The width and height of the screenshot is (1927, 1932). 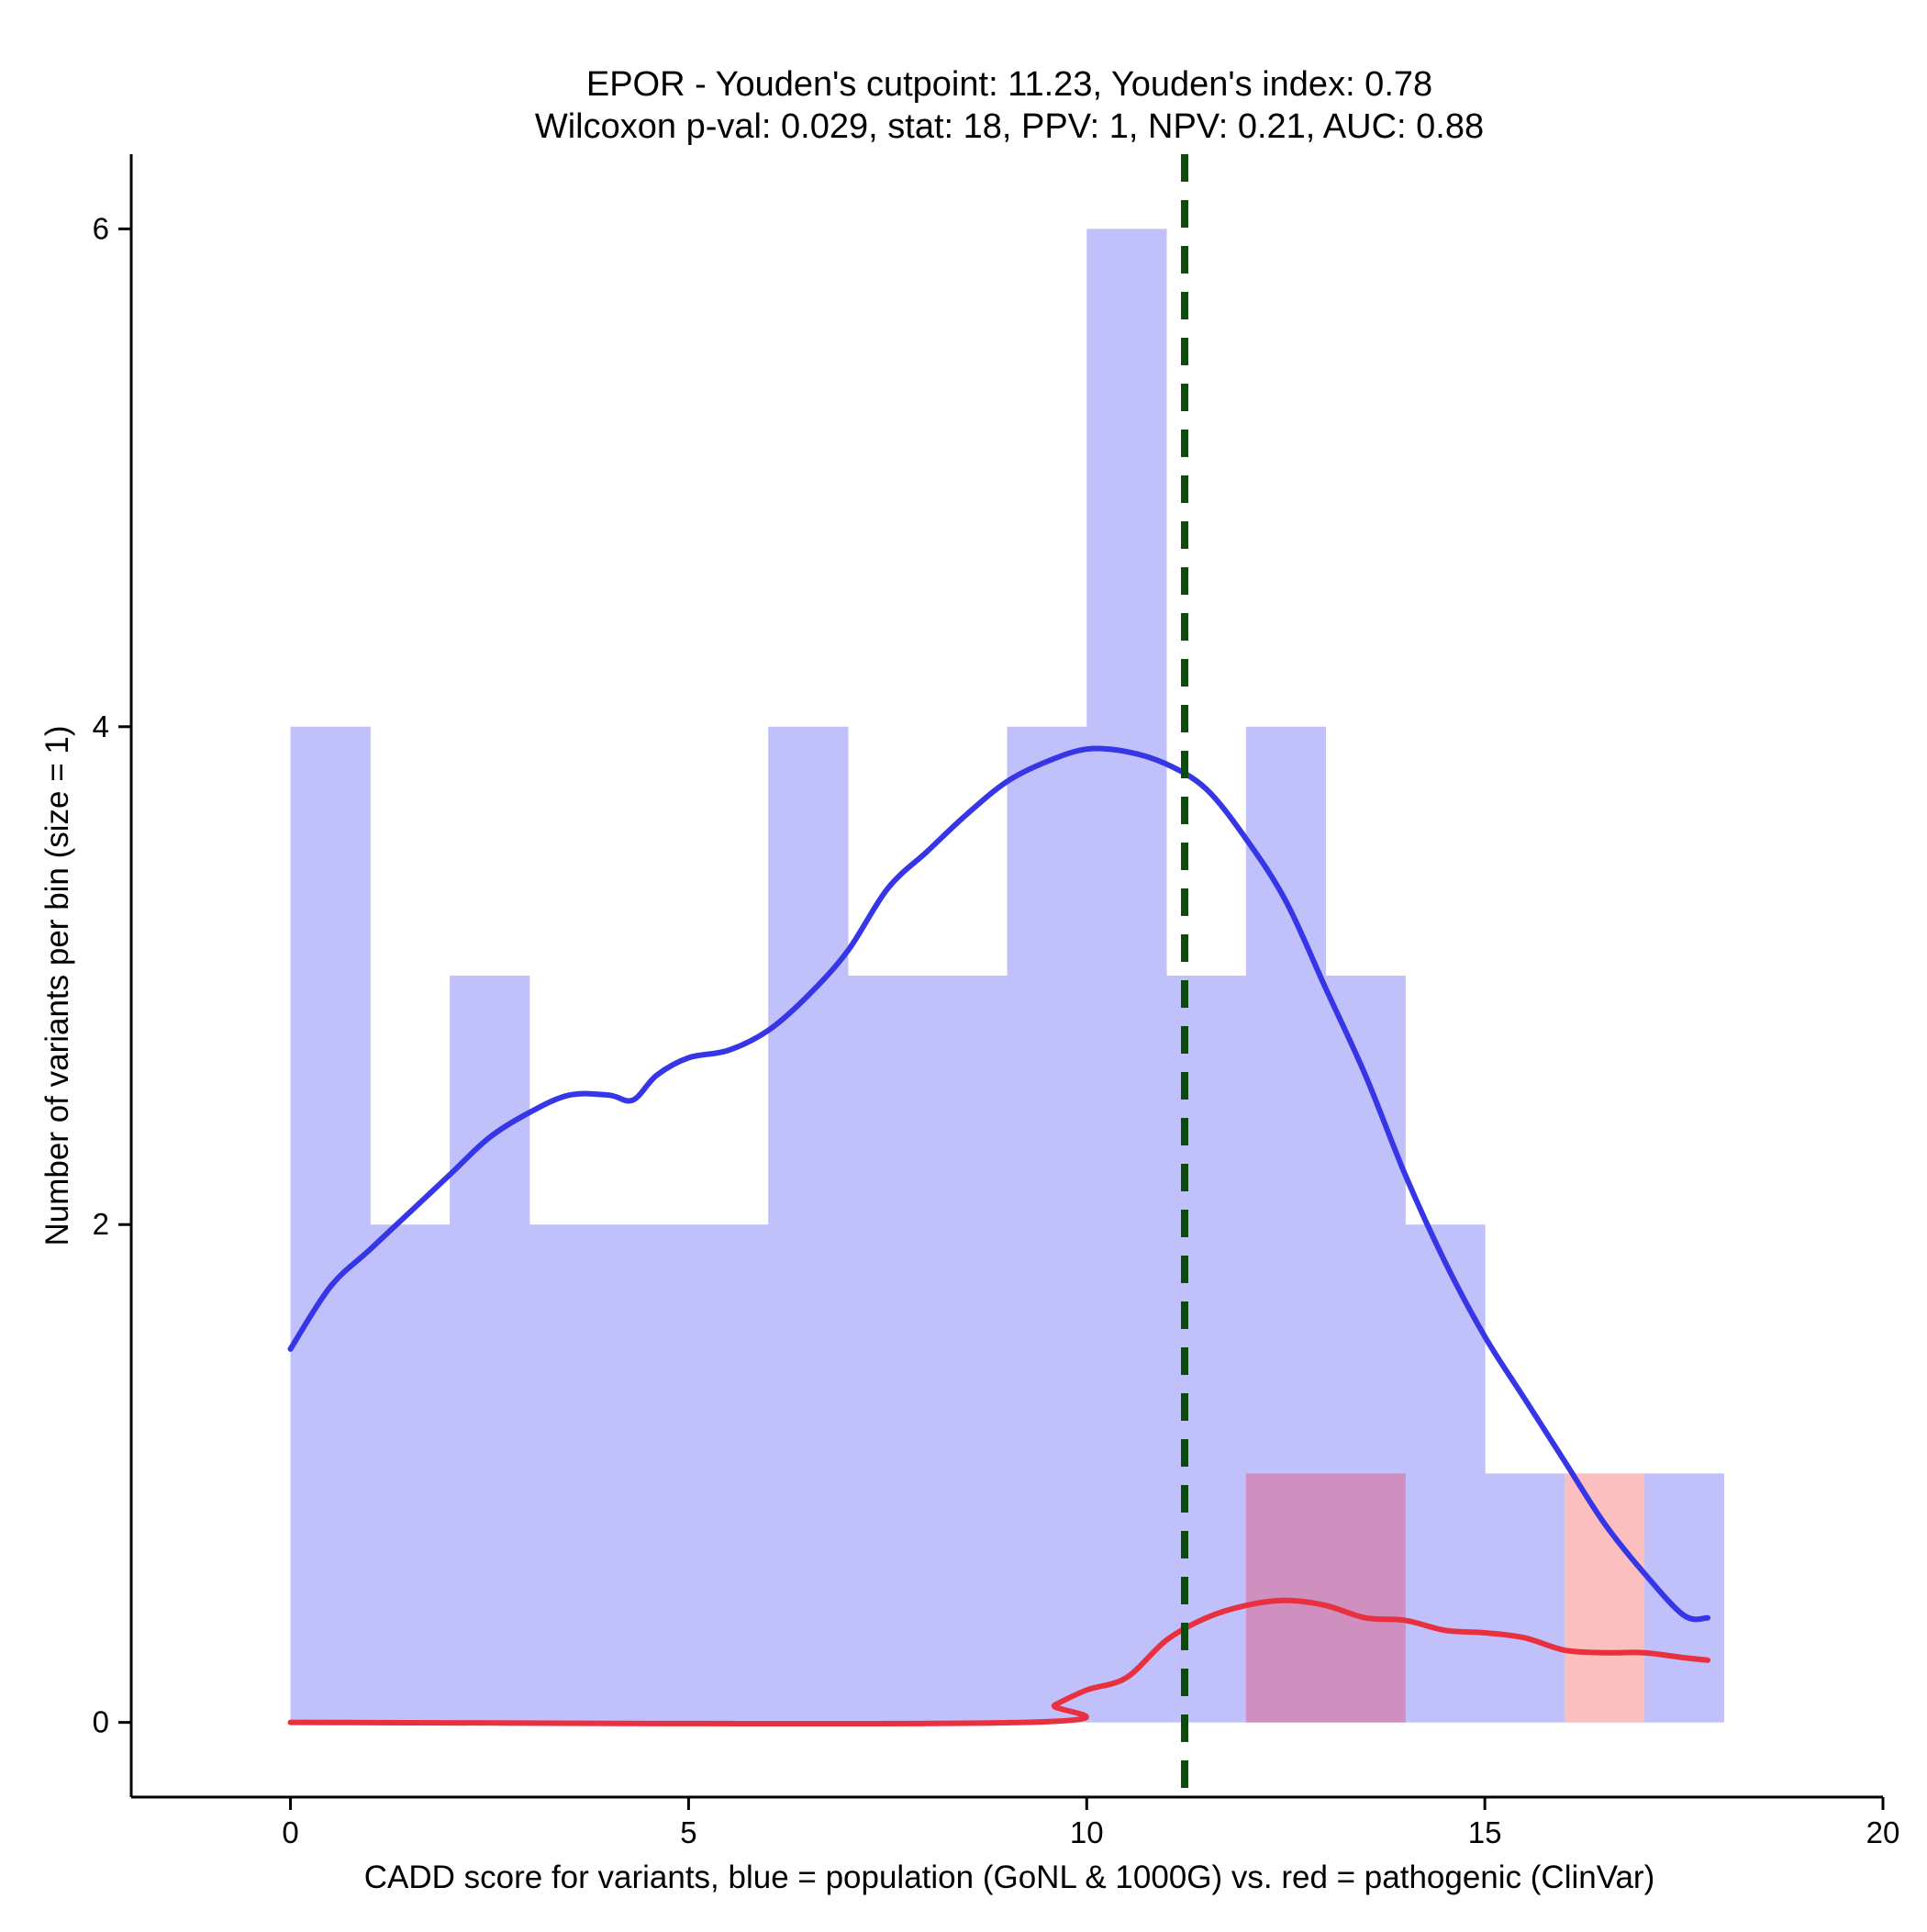 I want to click on y-tick-label: 2, so click(x=101, y=1224).